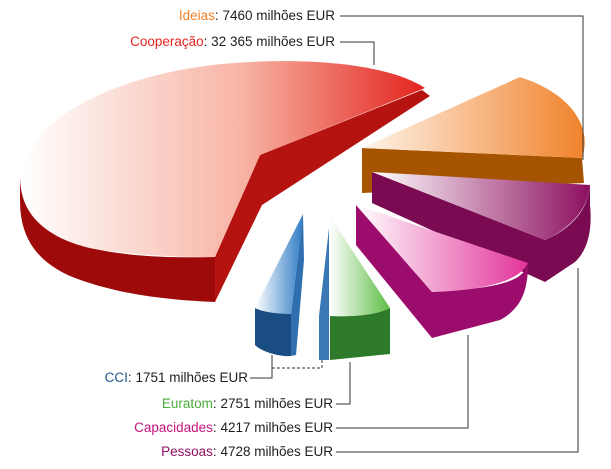  Describe the element at coordinates (360, 334) in the screenshot. I see `slice-euratom-side` at that location.